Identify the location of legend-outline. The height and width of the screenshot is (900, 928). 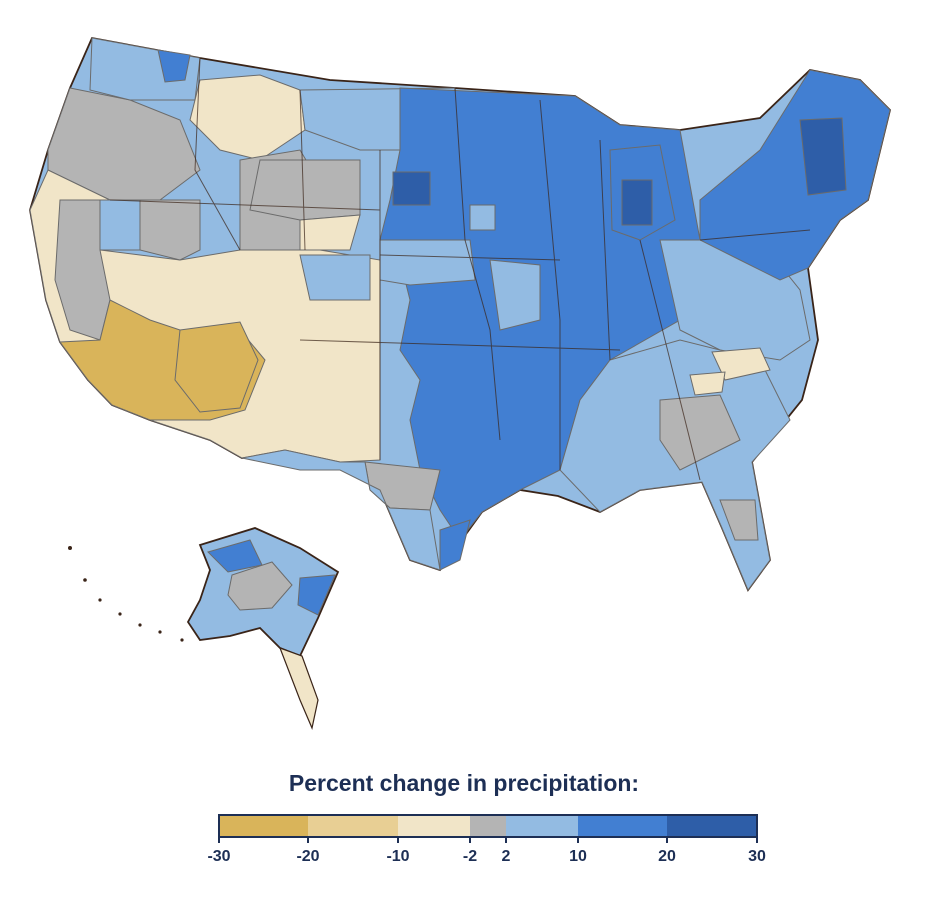
(488, 826).